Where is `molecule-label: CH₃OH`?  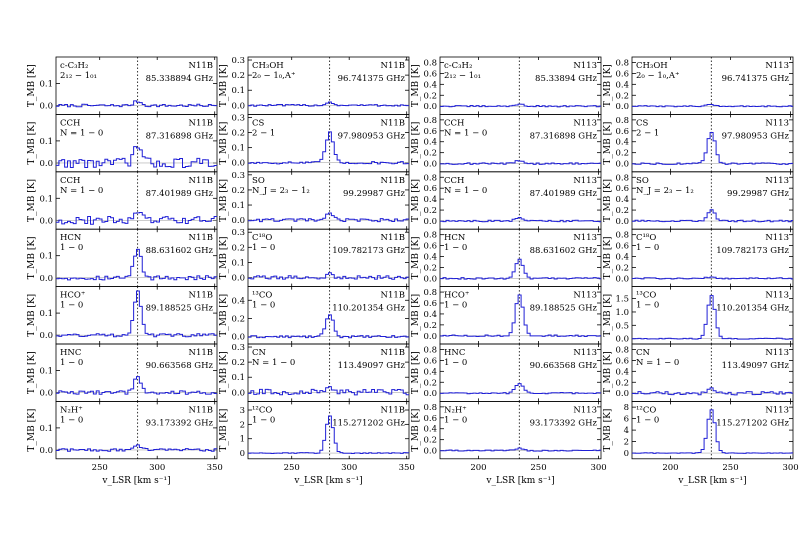 molecule-label: CH₃OH is located at coordinates (268, 66).